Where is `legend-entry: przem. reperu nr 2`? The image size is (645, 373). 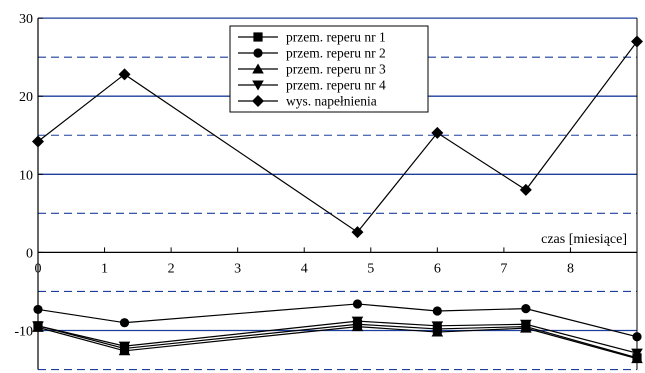 legend-entry: przem. reperu nr 2 is located at coordinates (312, 53).